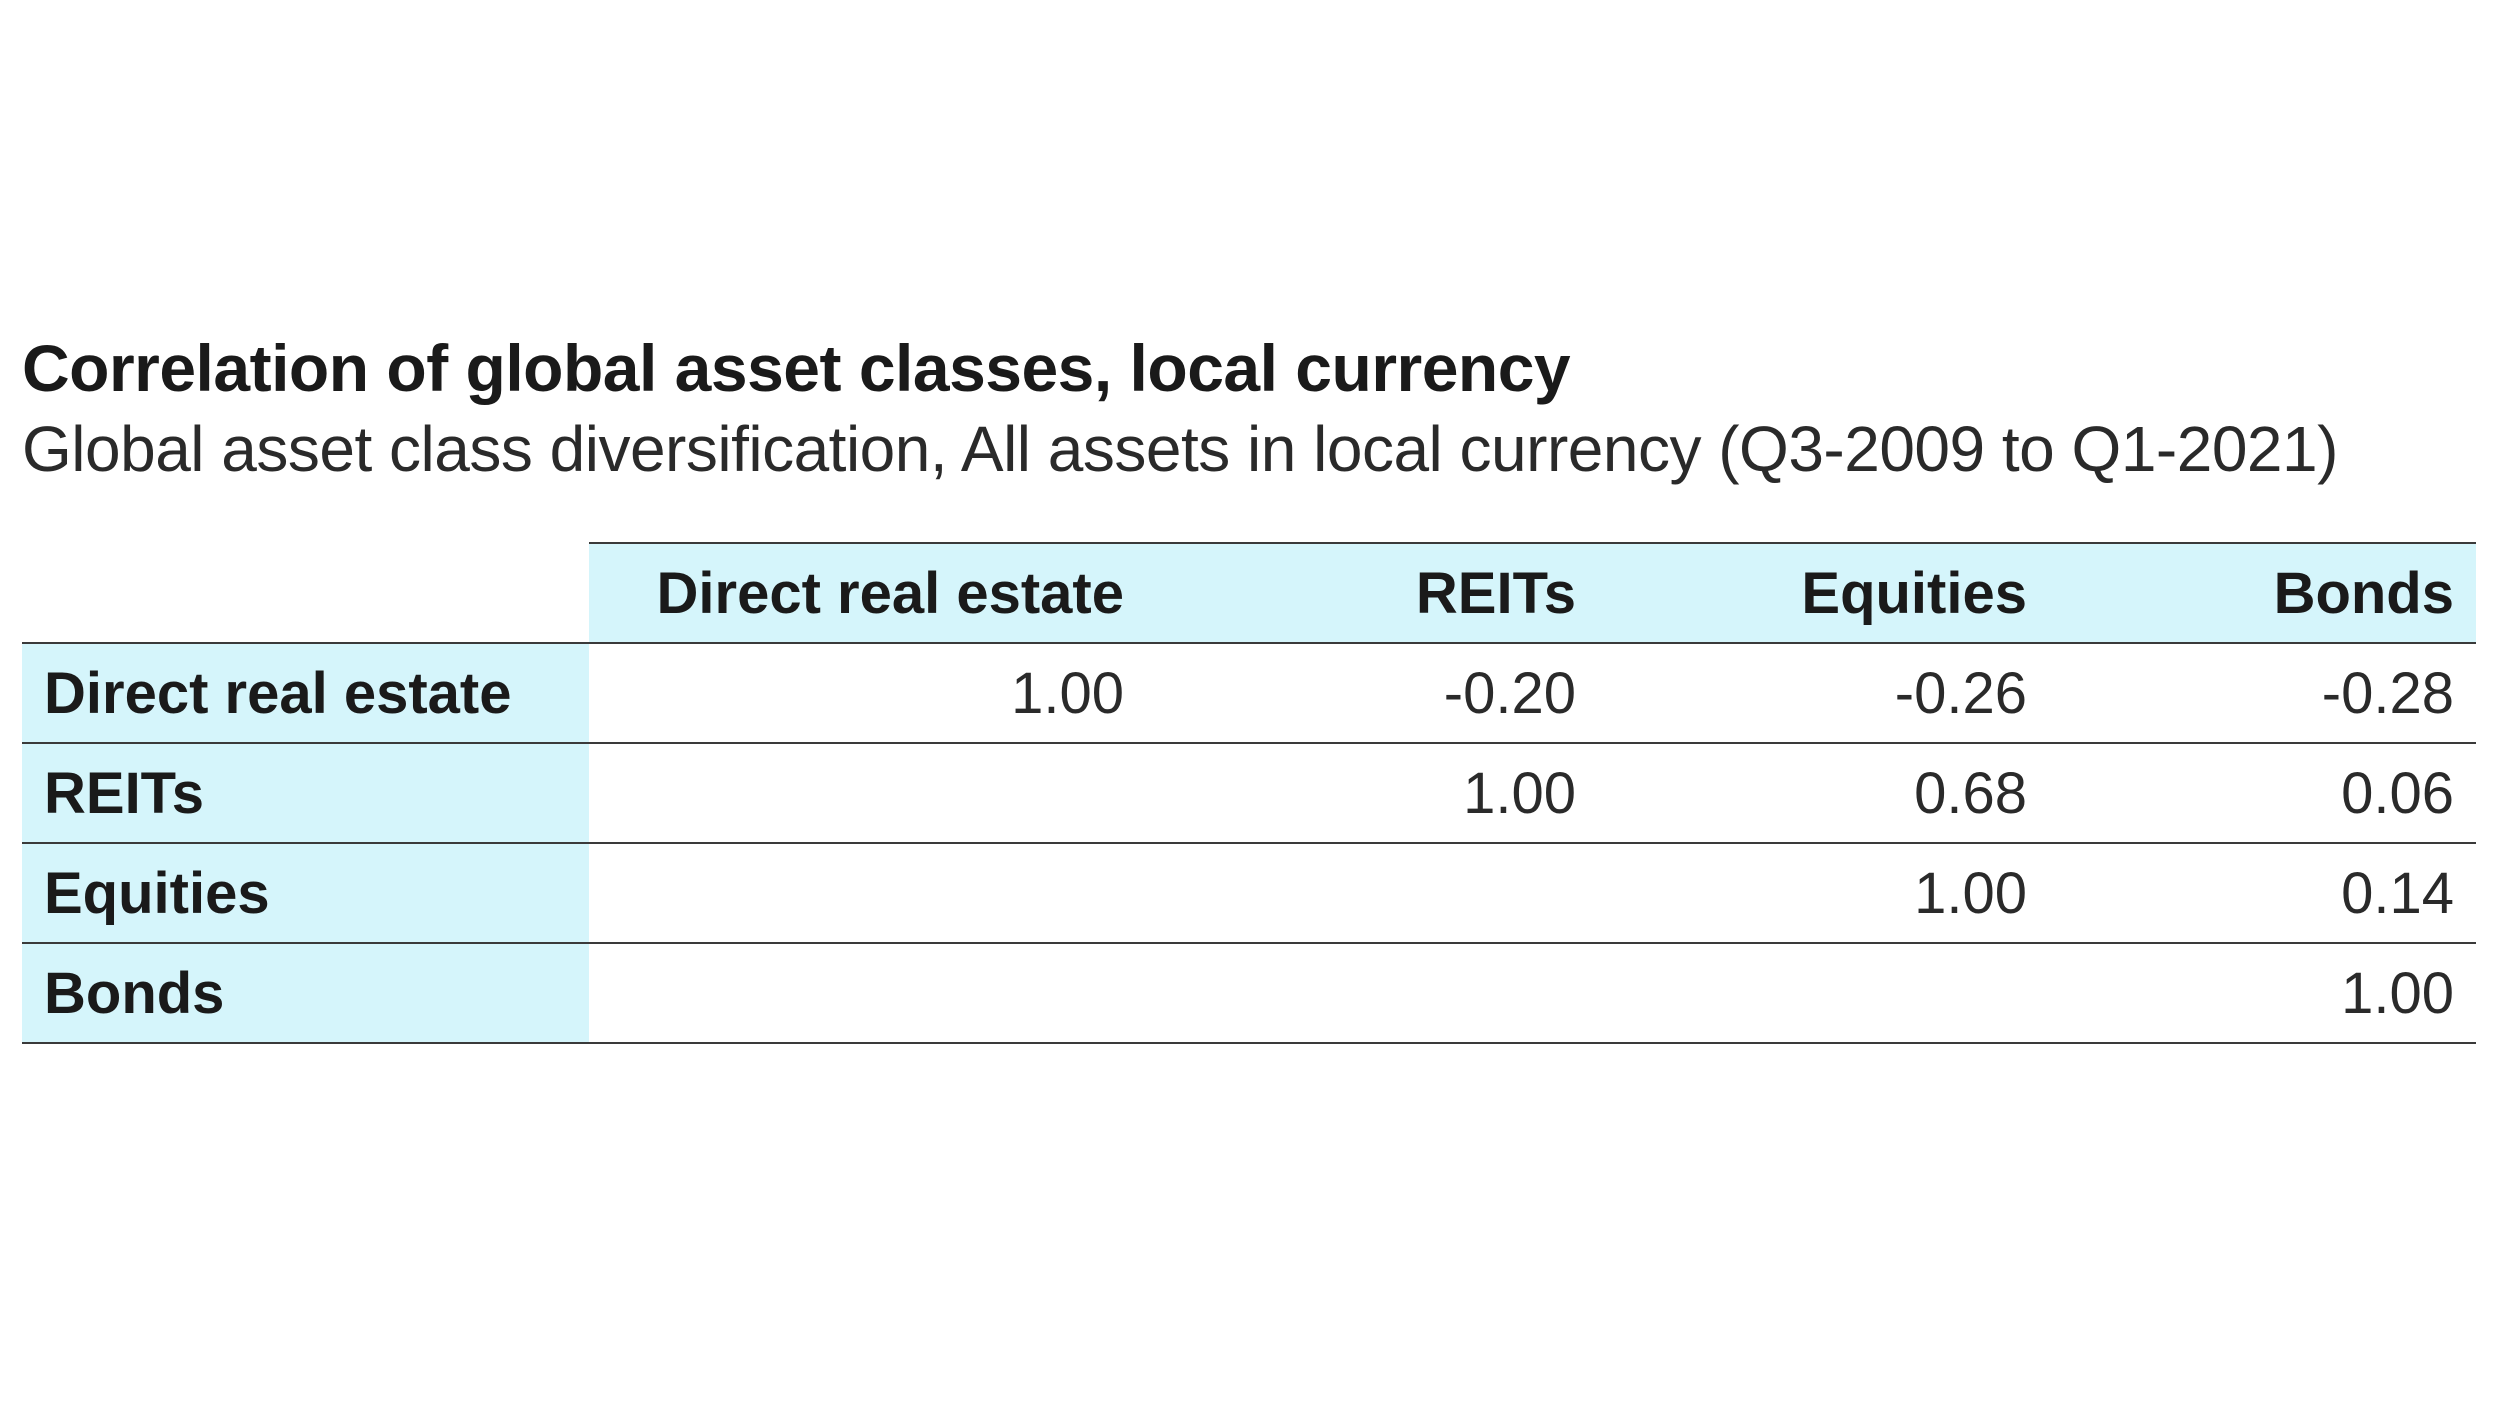 Image resolution: width=2496 pixels, height=1404 pixels. Describe the element at coordinates (305, 893) in the screenshot. I see `row-header: Equities` at that location.